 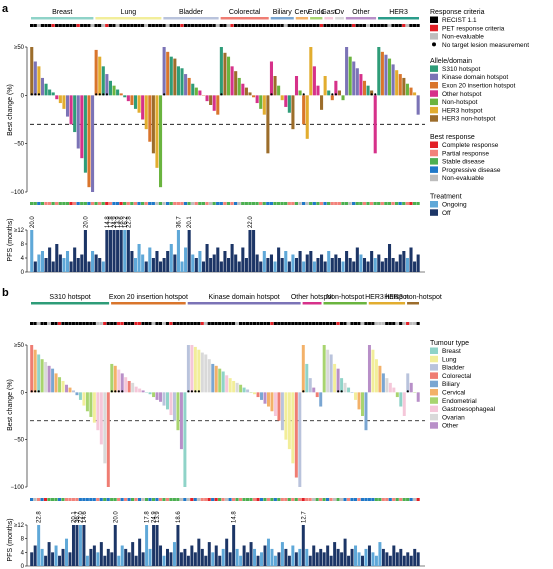 What do you see at coordinates (23, 245) in the screenshot?
I see `pfs-tick-label: 8` at bounding box center [23, 245].